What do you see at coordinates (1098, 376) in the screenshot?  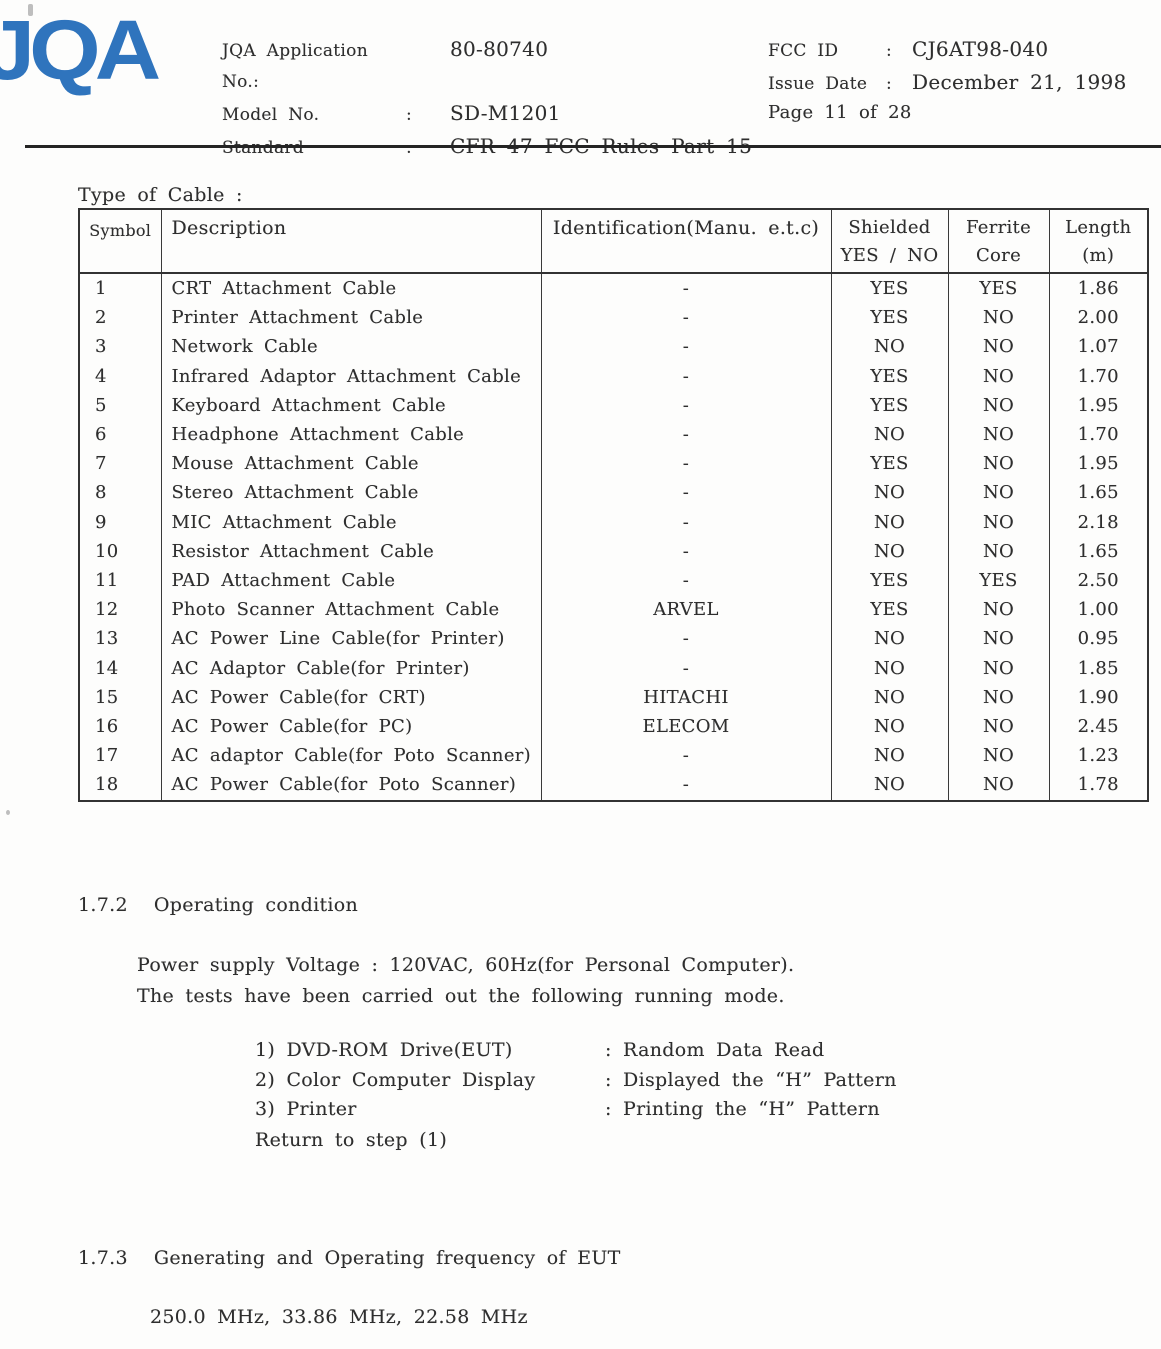 I see `cell-length: 1.70` at bounding box center [1098, 376].